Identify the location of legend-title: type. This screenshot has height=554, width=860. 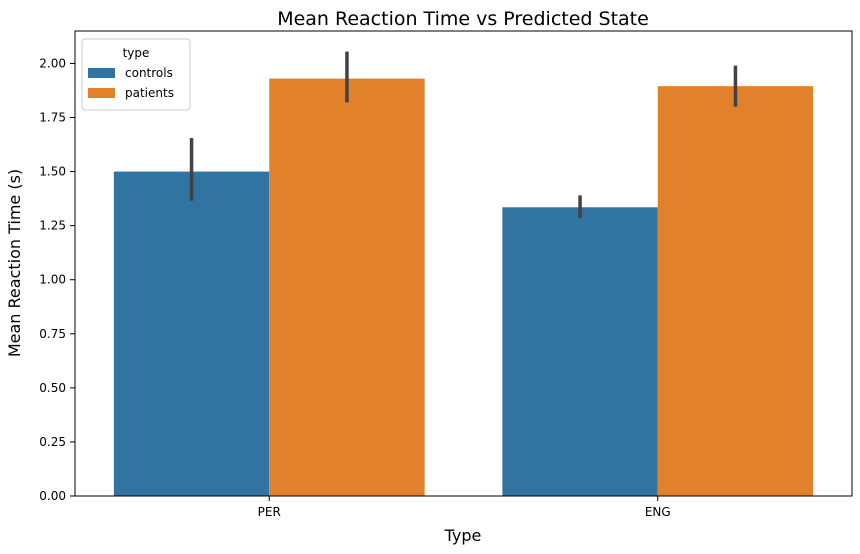
(136, 53).